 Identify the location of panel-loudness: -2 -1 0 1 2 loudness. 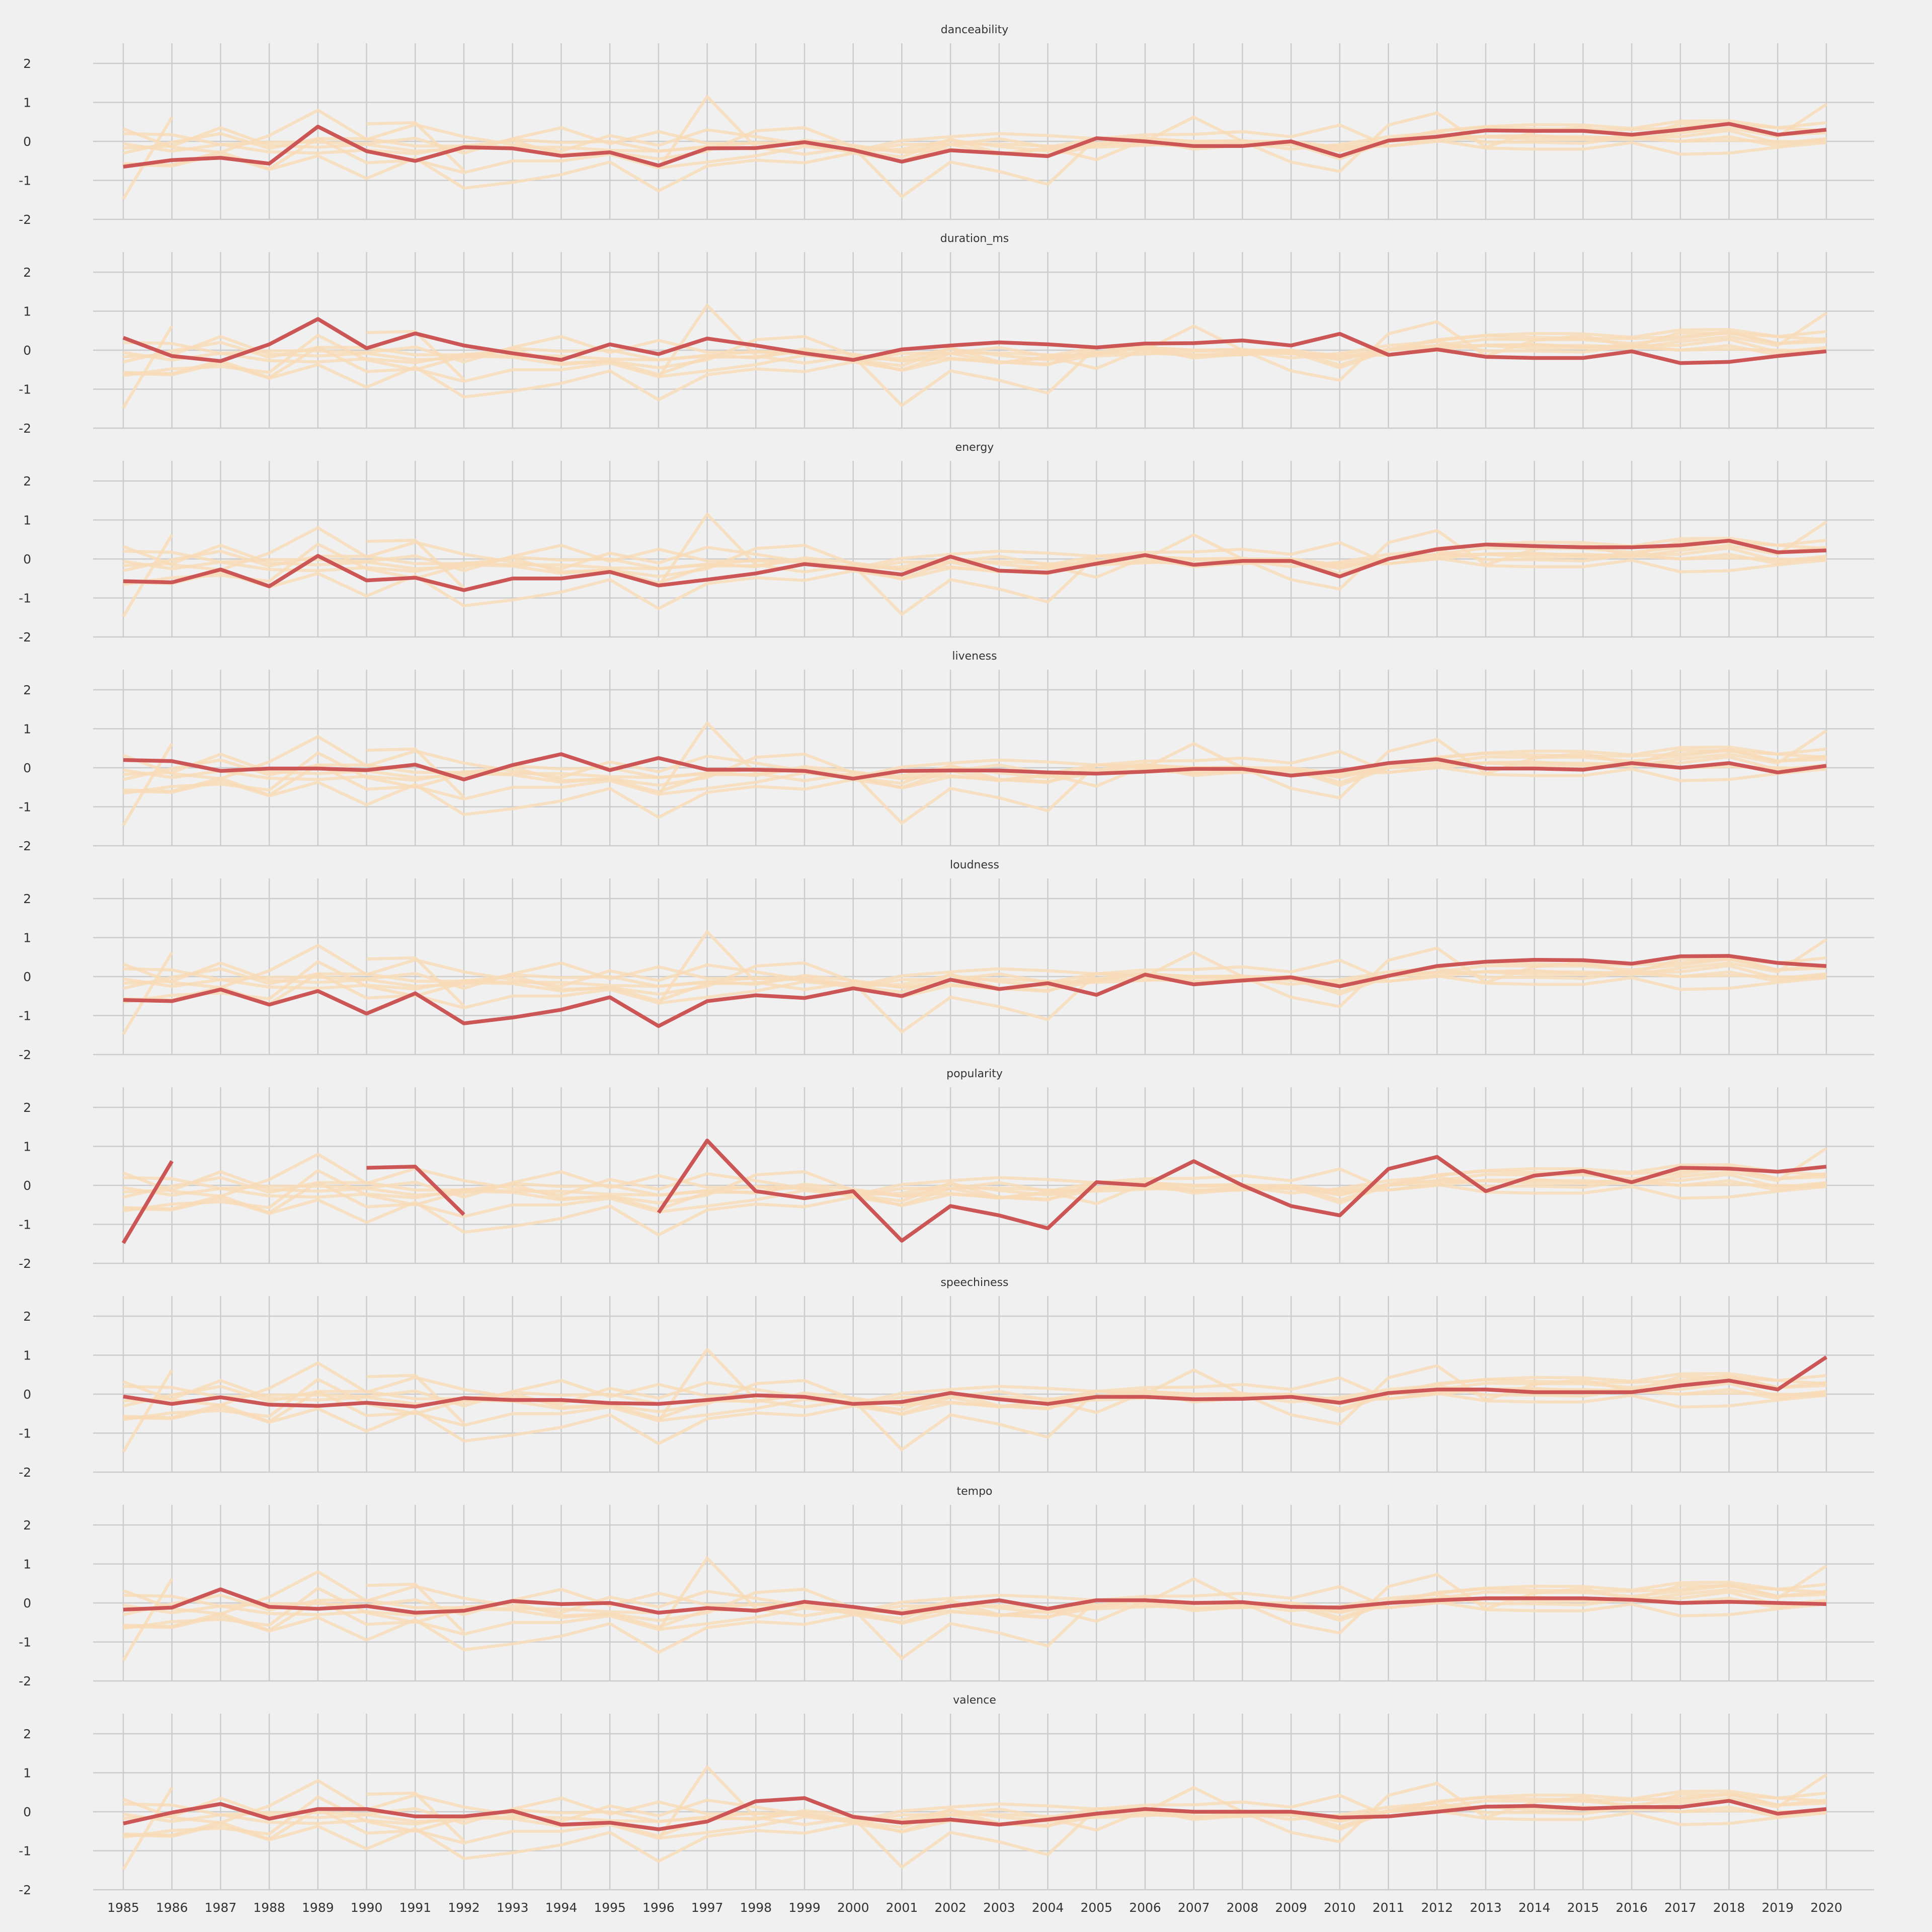
(947, 961).